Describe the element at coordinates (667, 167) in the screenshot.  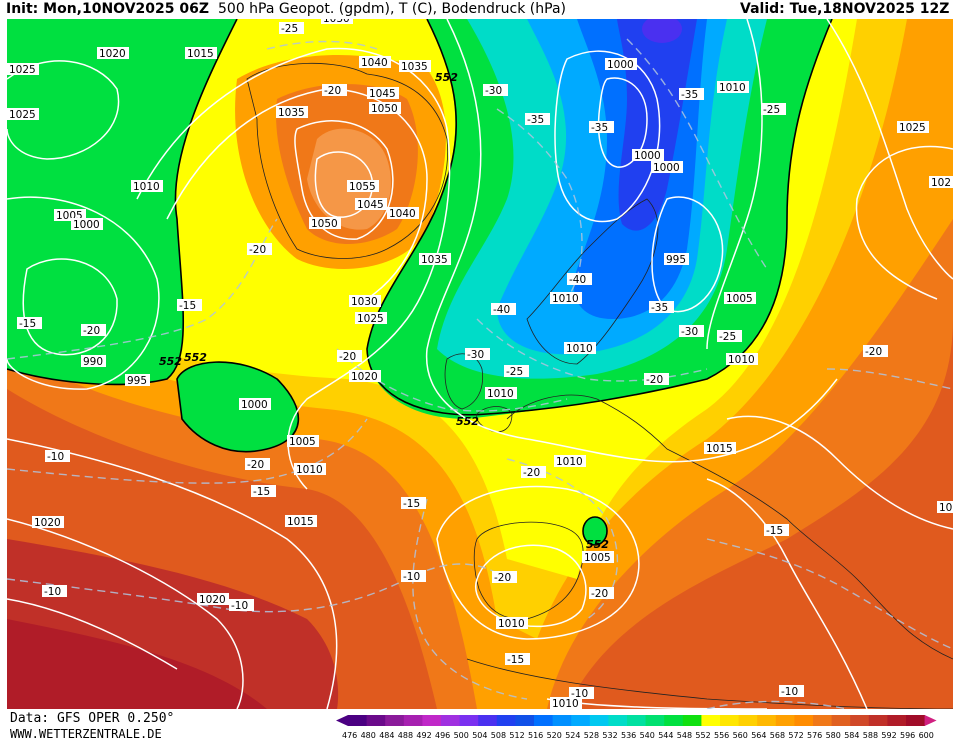
I see `pressure-label: 1000` at that location.